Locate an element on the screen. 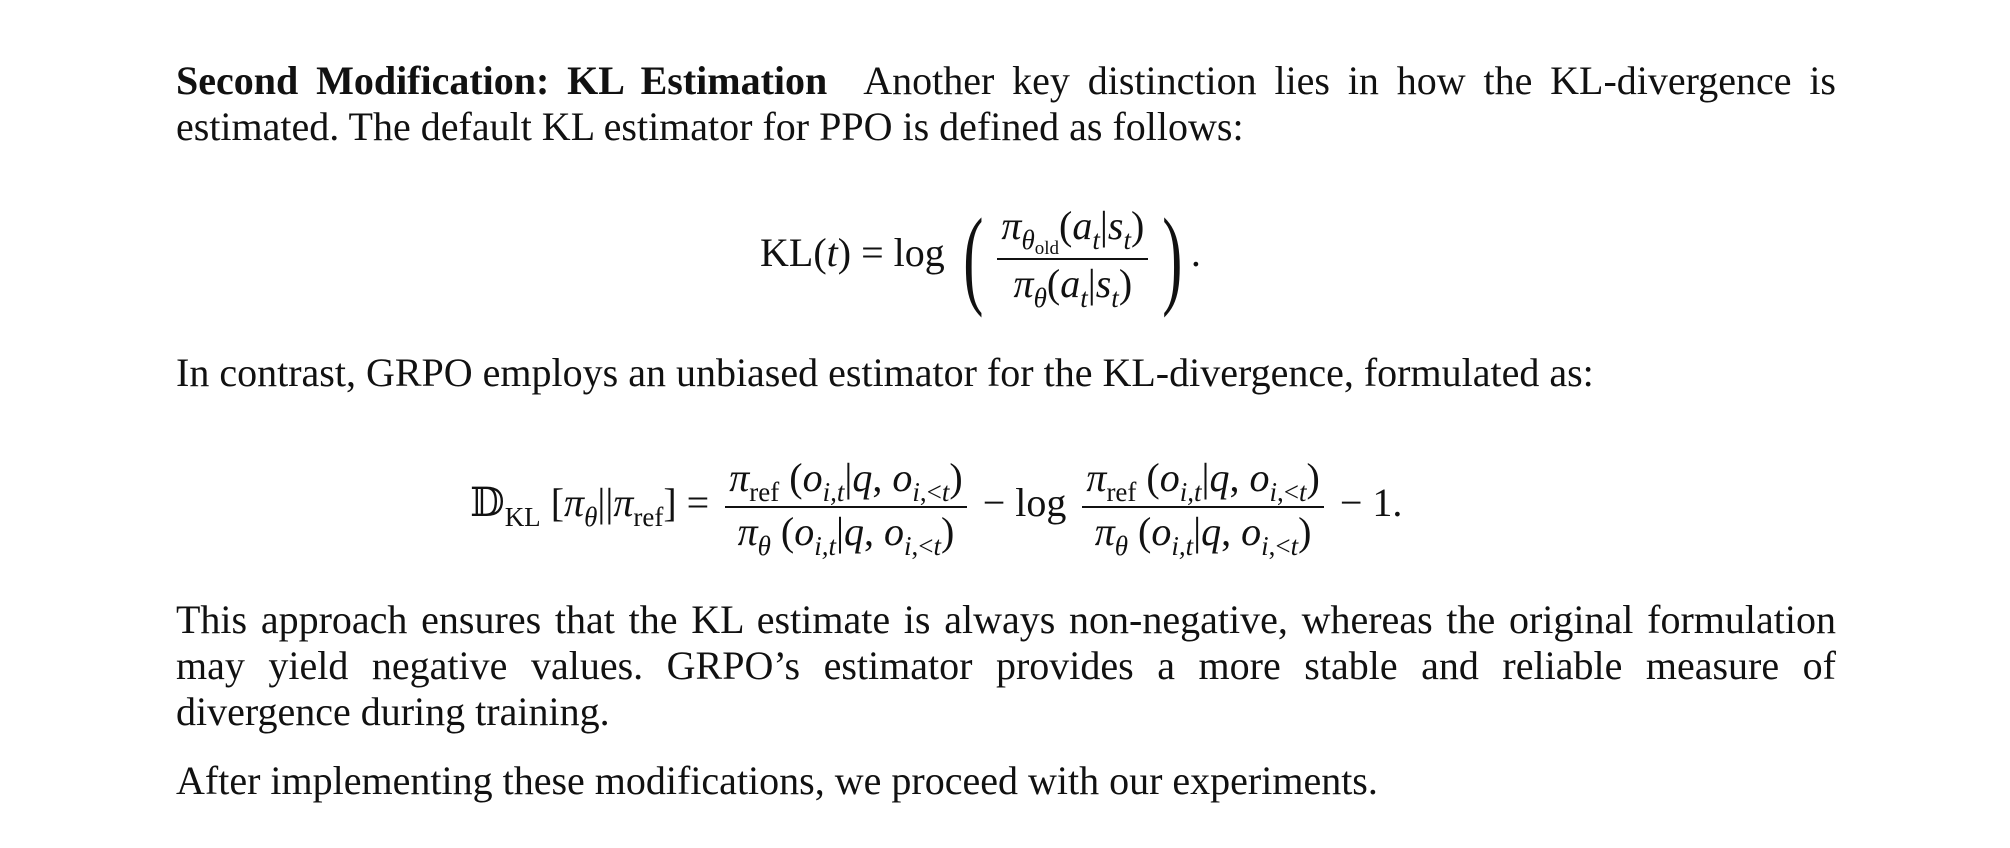 The height and width of the screenshot is (848, 2010). equation-fraction: πθold(at|st) πθ(at|st) is located at coordinates (1073, 259).